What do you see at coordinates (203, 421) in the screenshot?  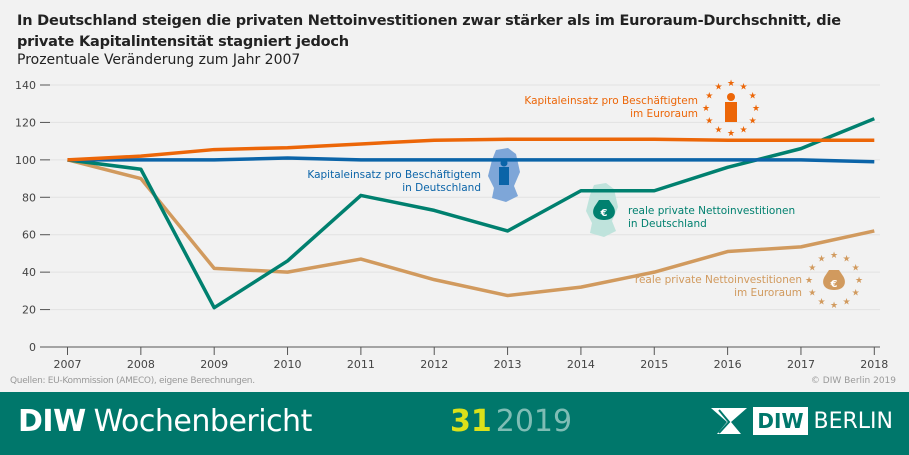 I see `brand-text: Wochenbericht` at bounding box center [203, 421].